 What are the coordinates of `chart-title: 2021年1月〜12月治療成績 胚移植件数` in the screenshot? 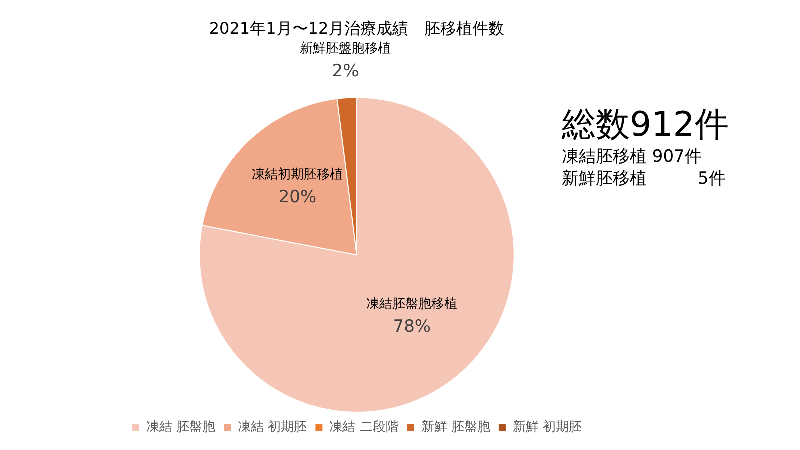 It's located at (357, 28).